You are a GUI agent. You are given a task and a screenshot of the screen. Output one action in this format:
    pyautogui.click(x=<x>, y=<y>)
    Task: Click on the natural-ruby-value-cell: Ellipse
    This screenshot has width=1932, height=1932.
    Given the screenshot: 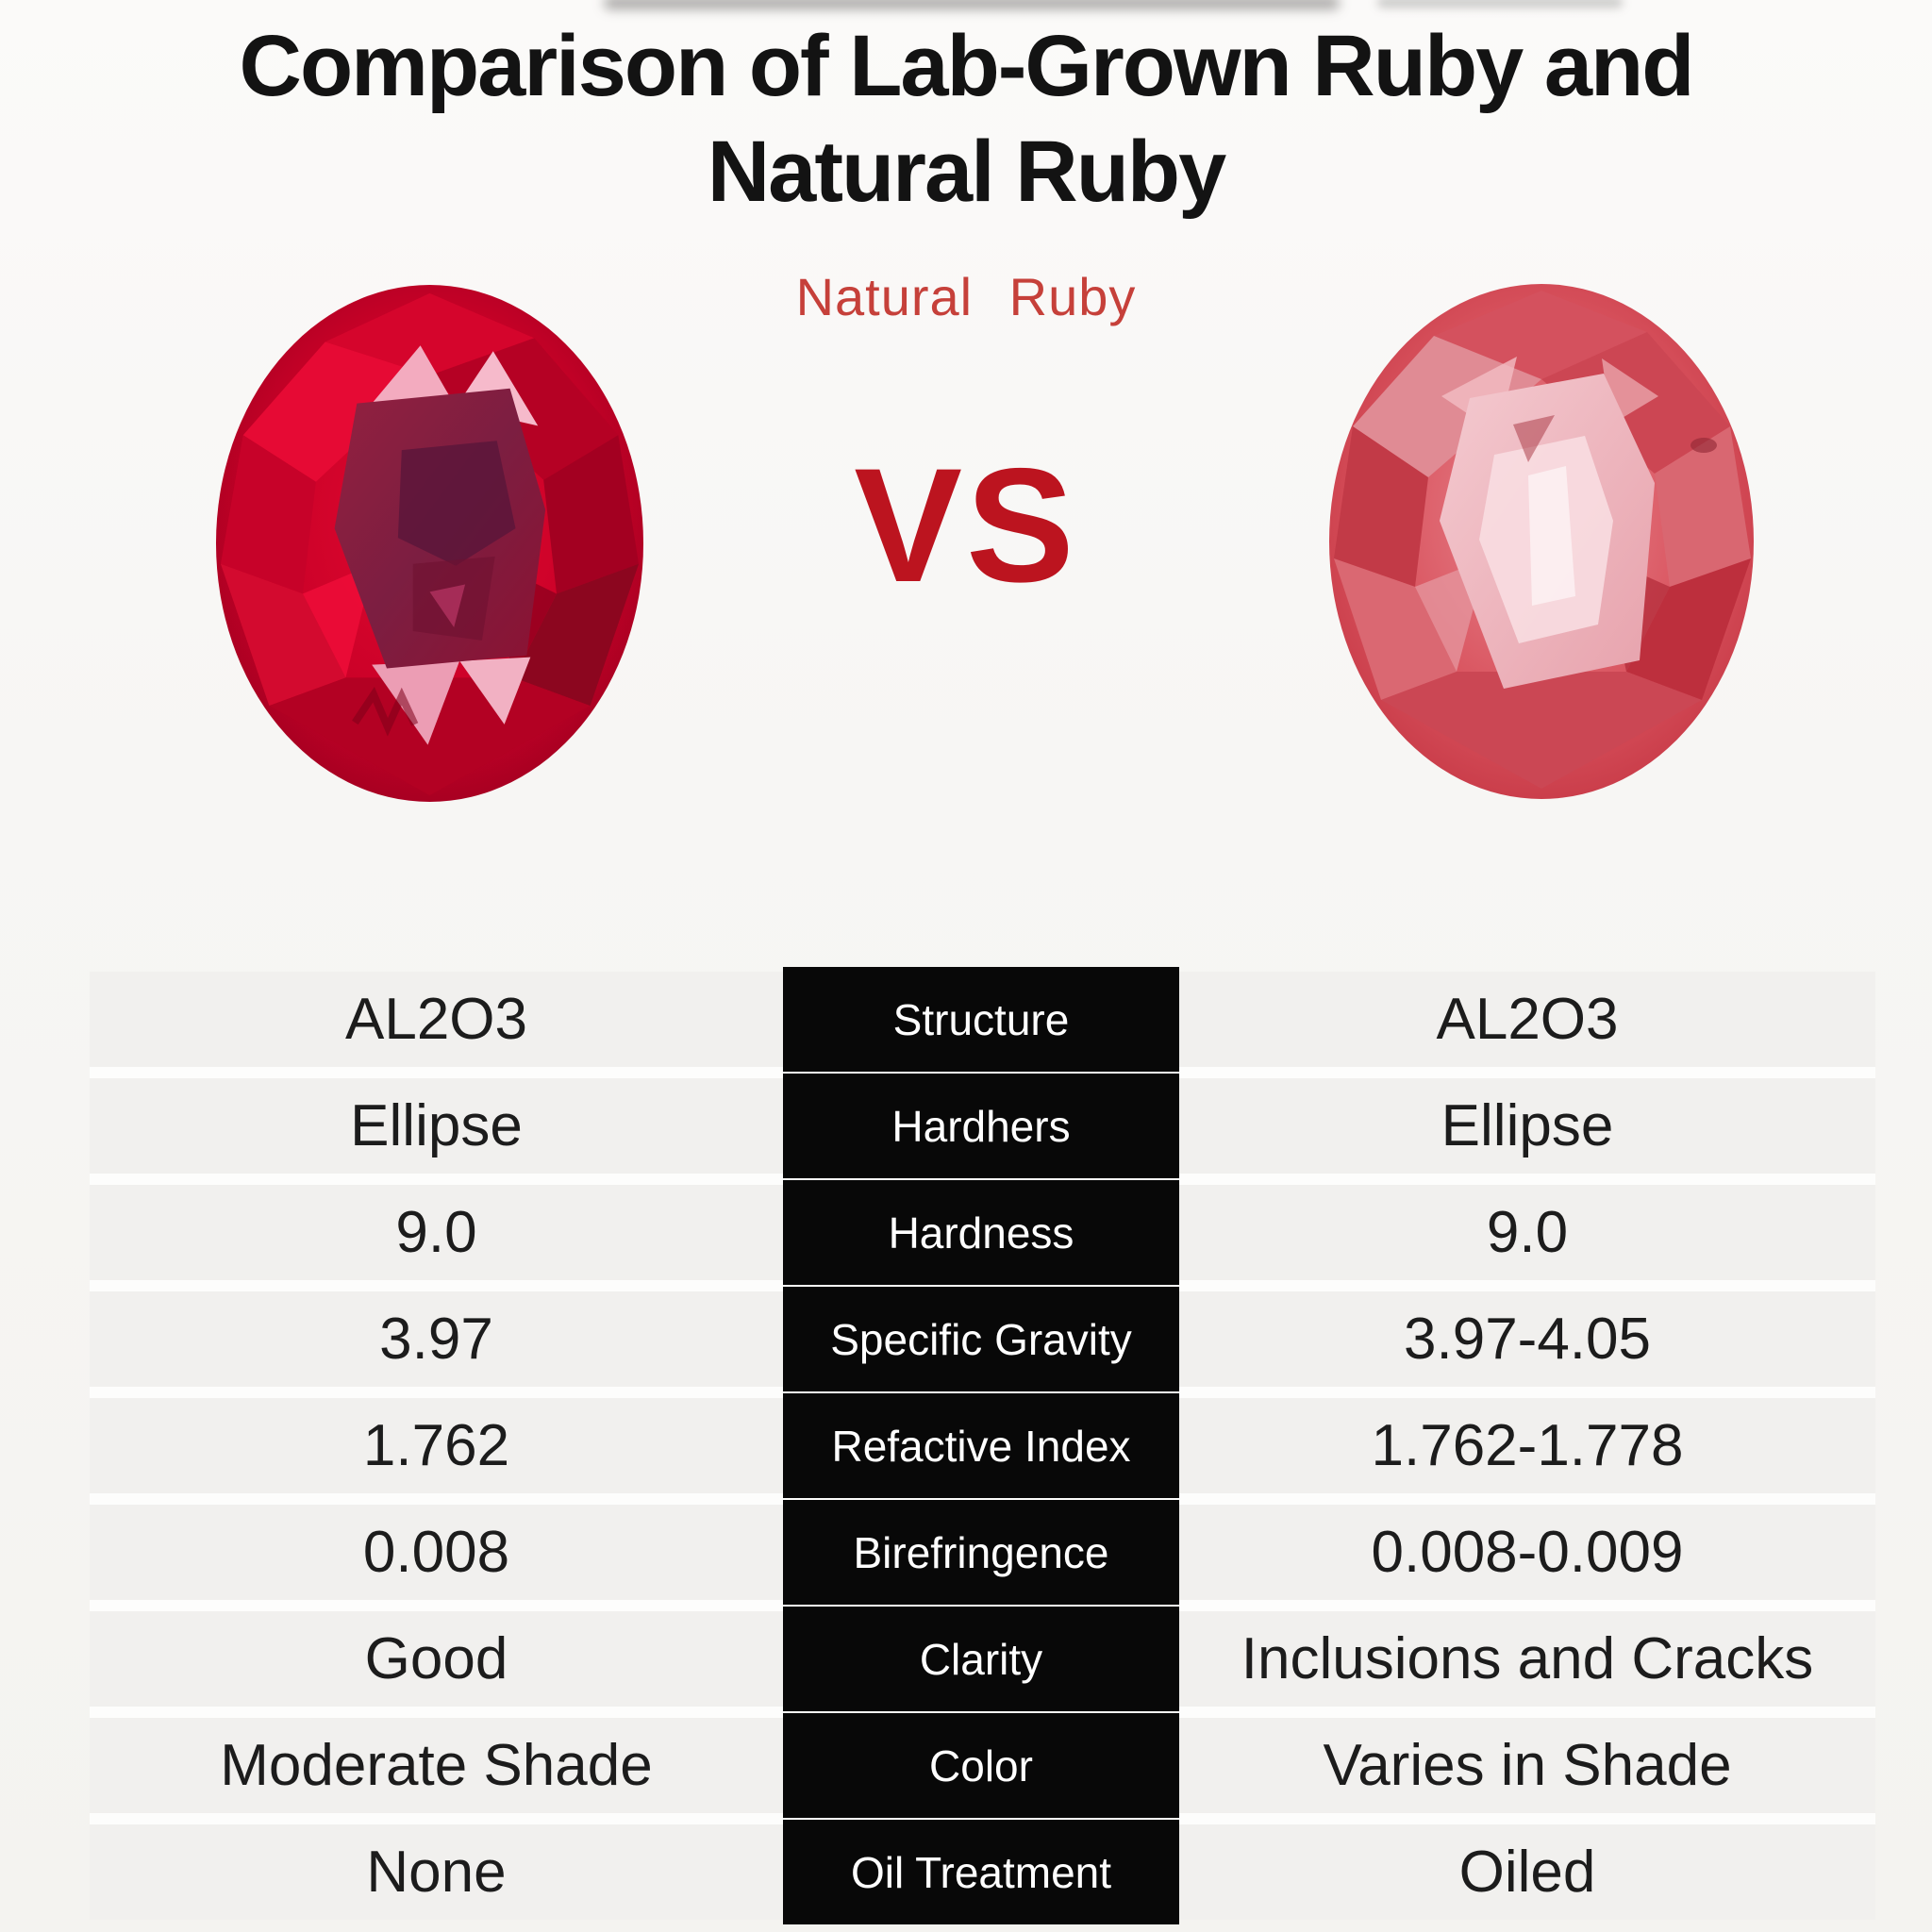 What is the action you would take?
    pyautogui.click(x=1527, y=1126)
    